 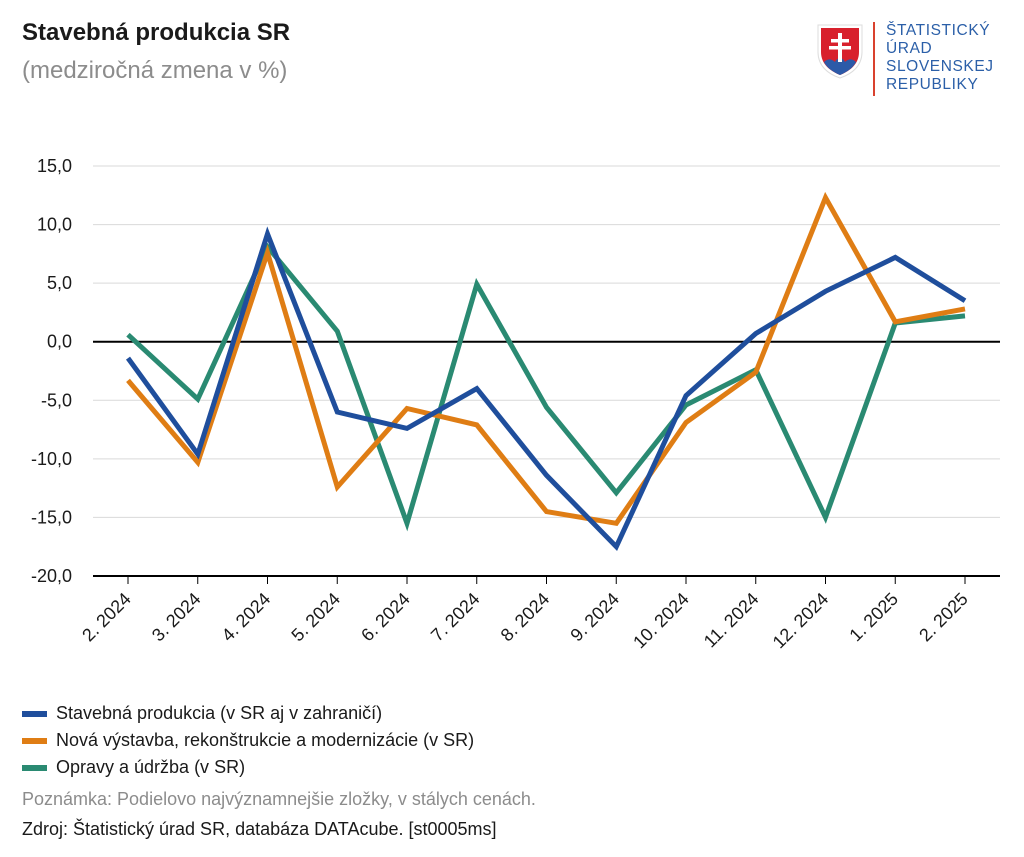 I want to click on x-tick-label: 9. 2024, so click(x=594, y=617).